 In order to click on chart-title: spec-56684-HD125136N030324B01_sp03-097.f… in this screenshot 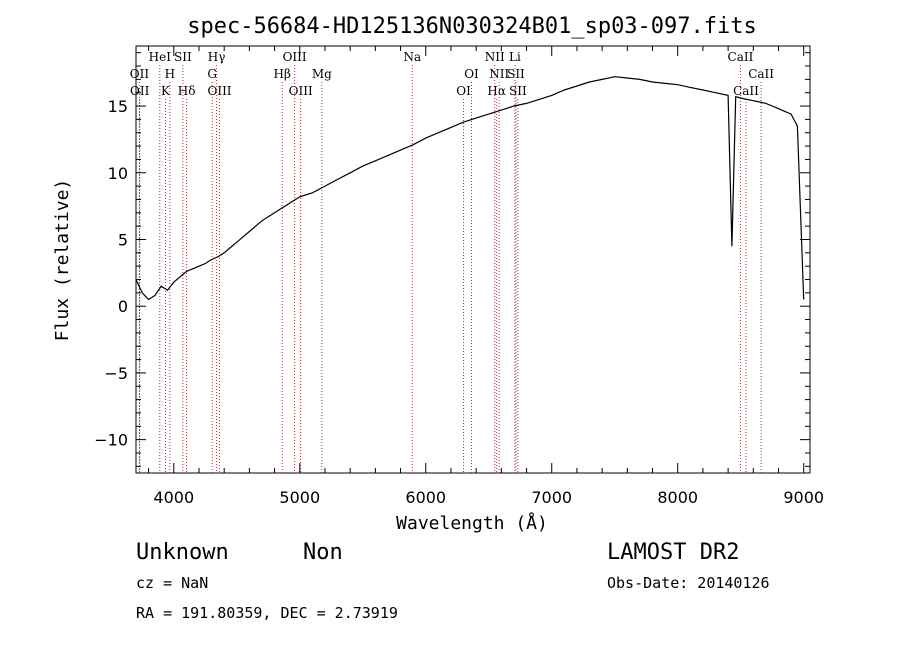, I will do `click(472, 26)`.